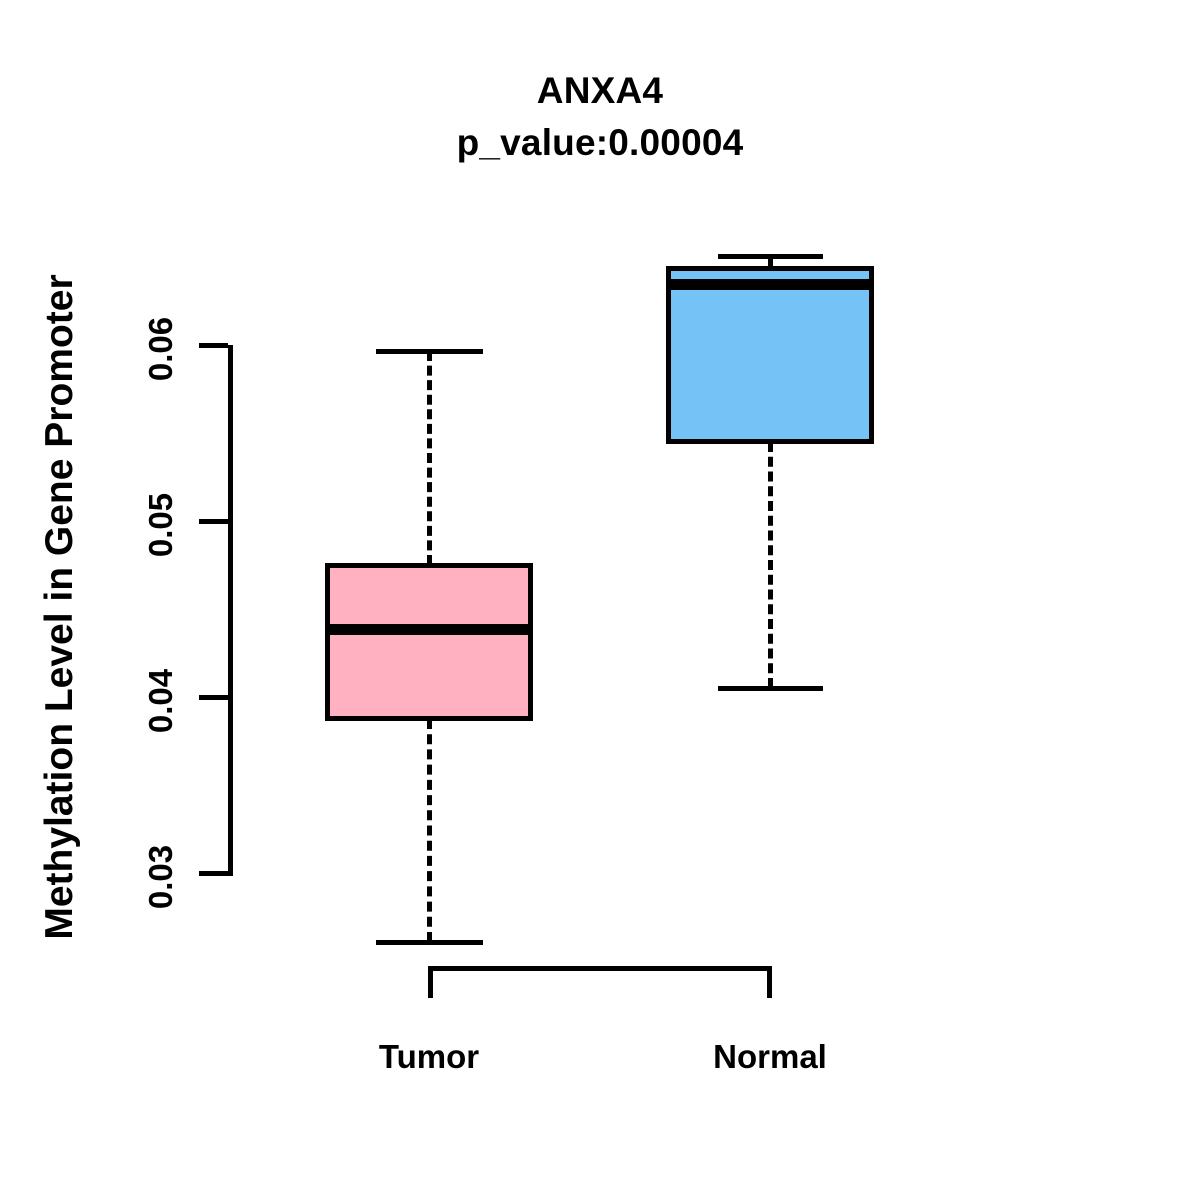  I want to click on y-axis-tick-0.03, so click(213, 873).